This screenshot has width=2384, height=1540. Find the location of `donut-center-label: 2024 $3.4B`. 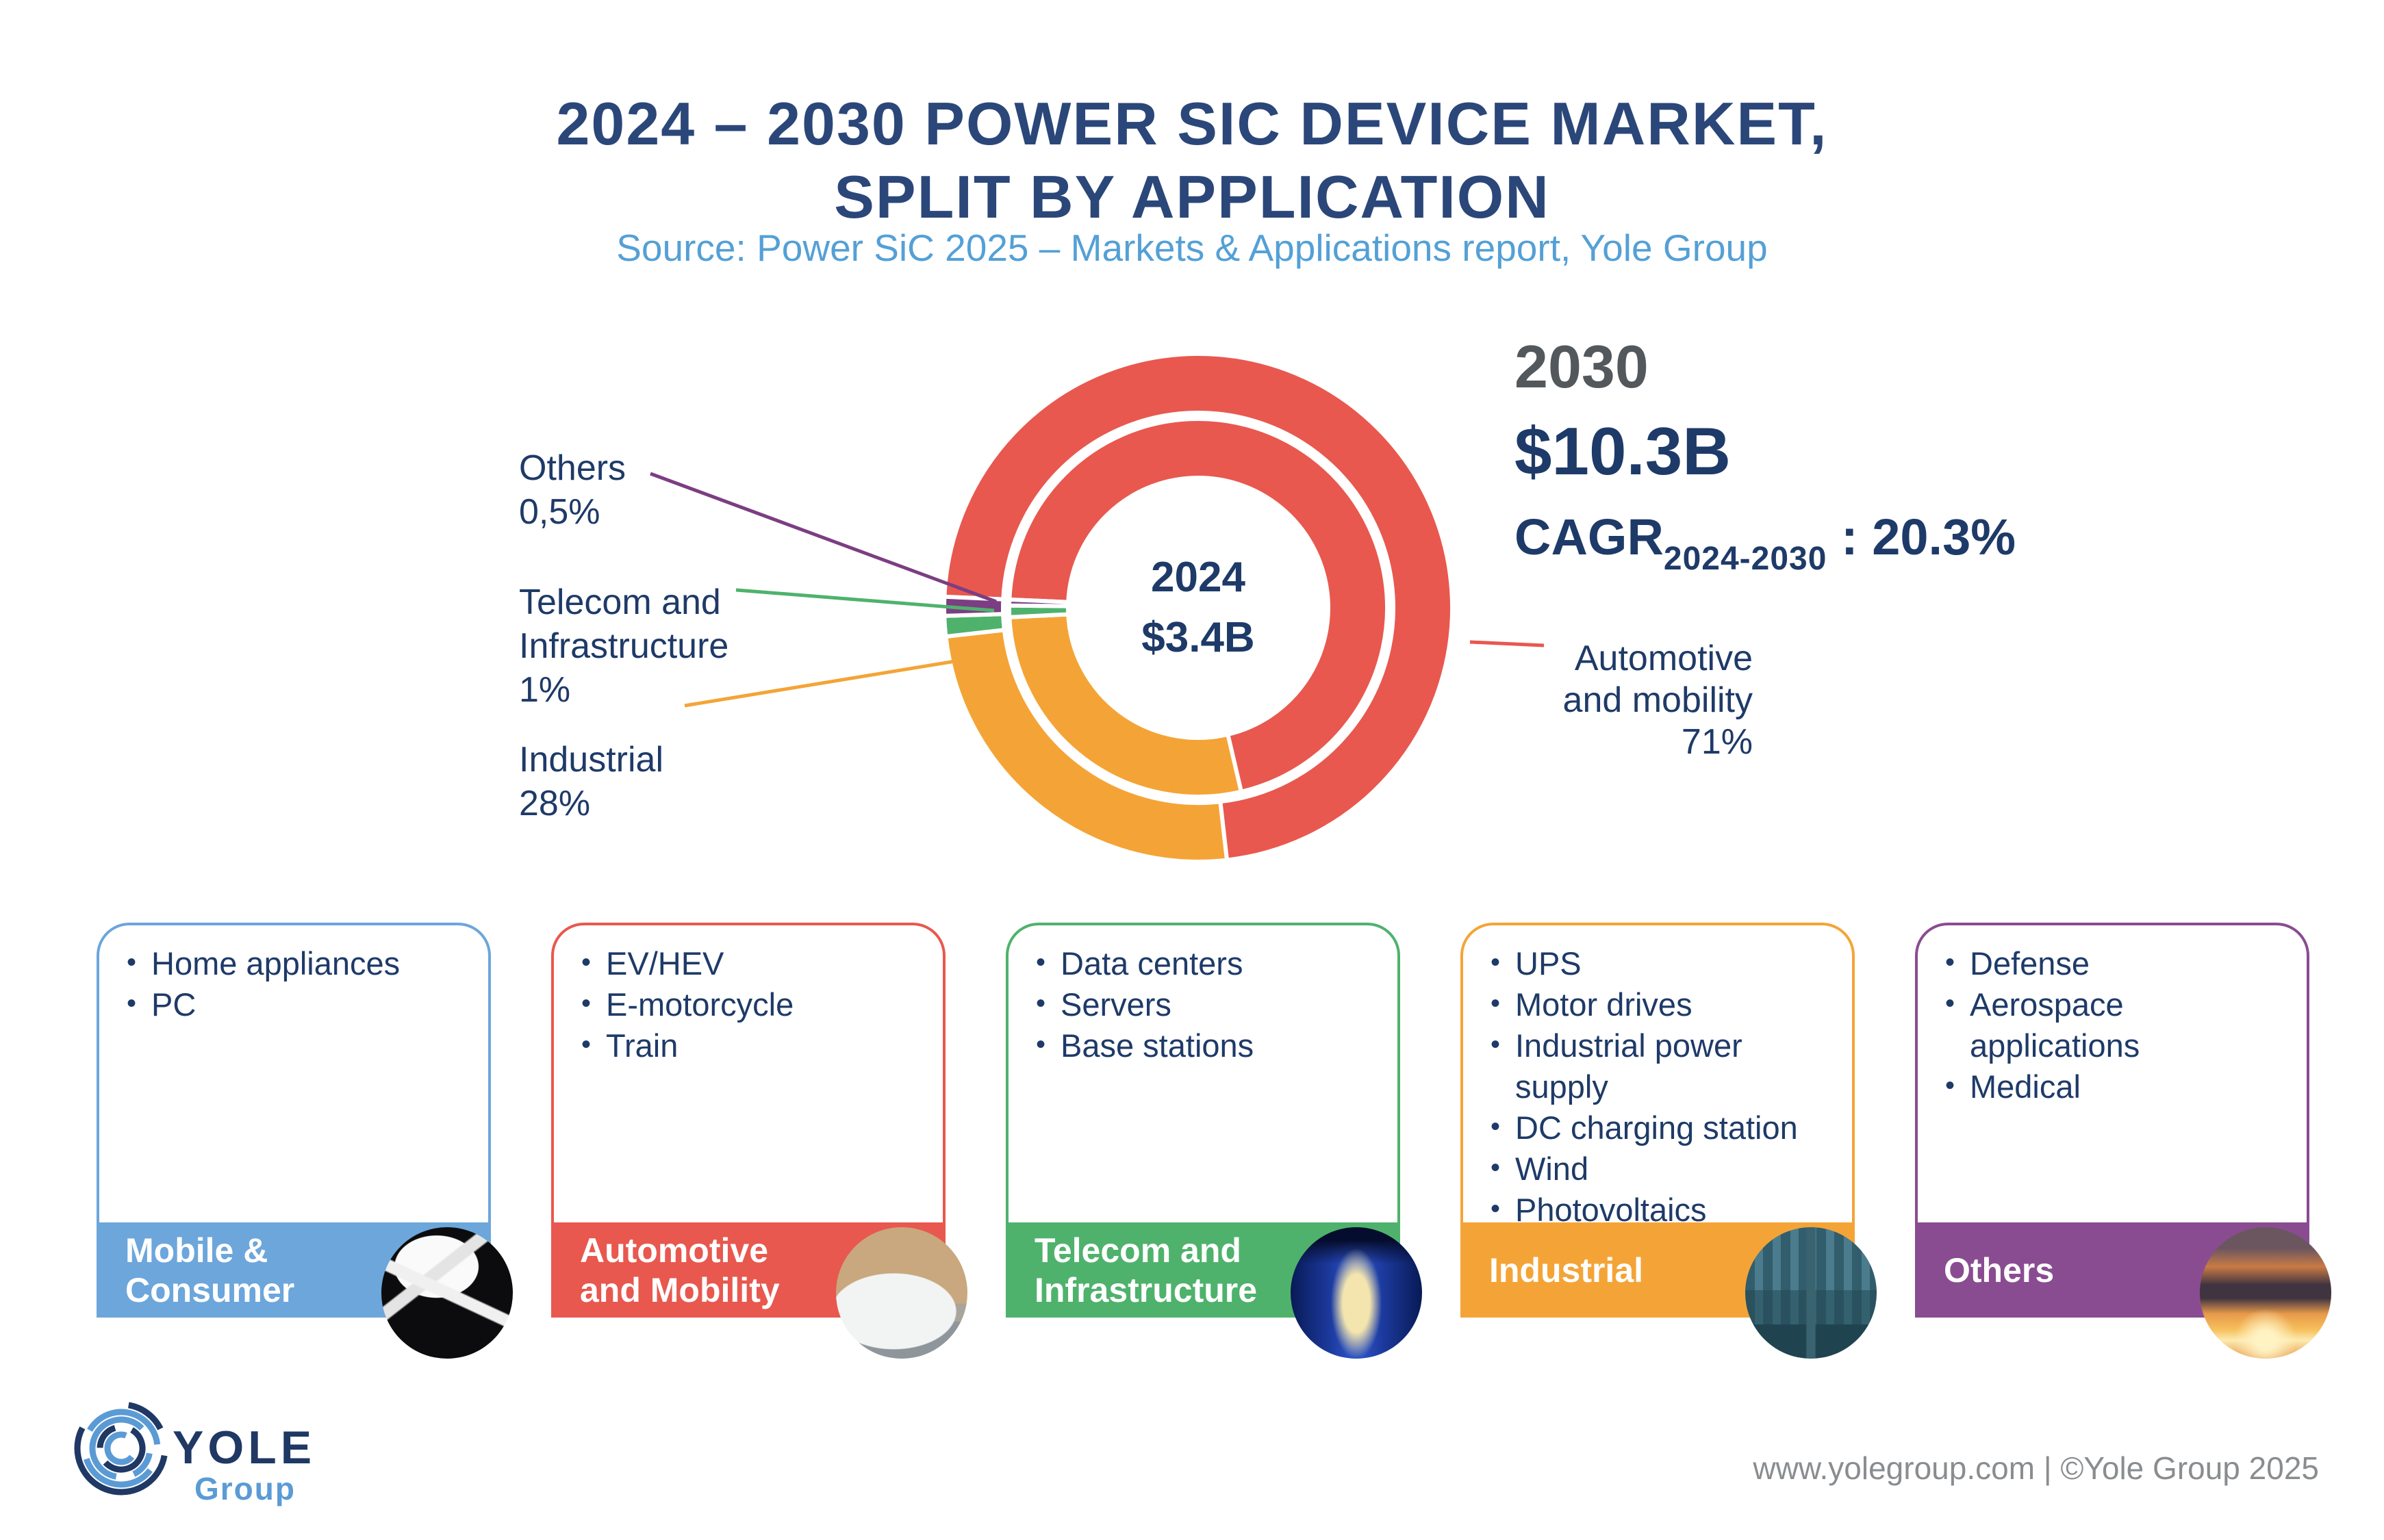

donut-center-label: 2024 $3.4B is located at coordinates (1198, 608).